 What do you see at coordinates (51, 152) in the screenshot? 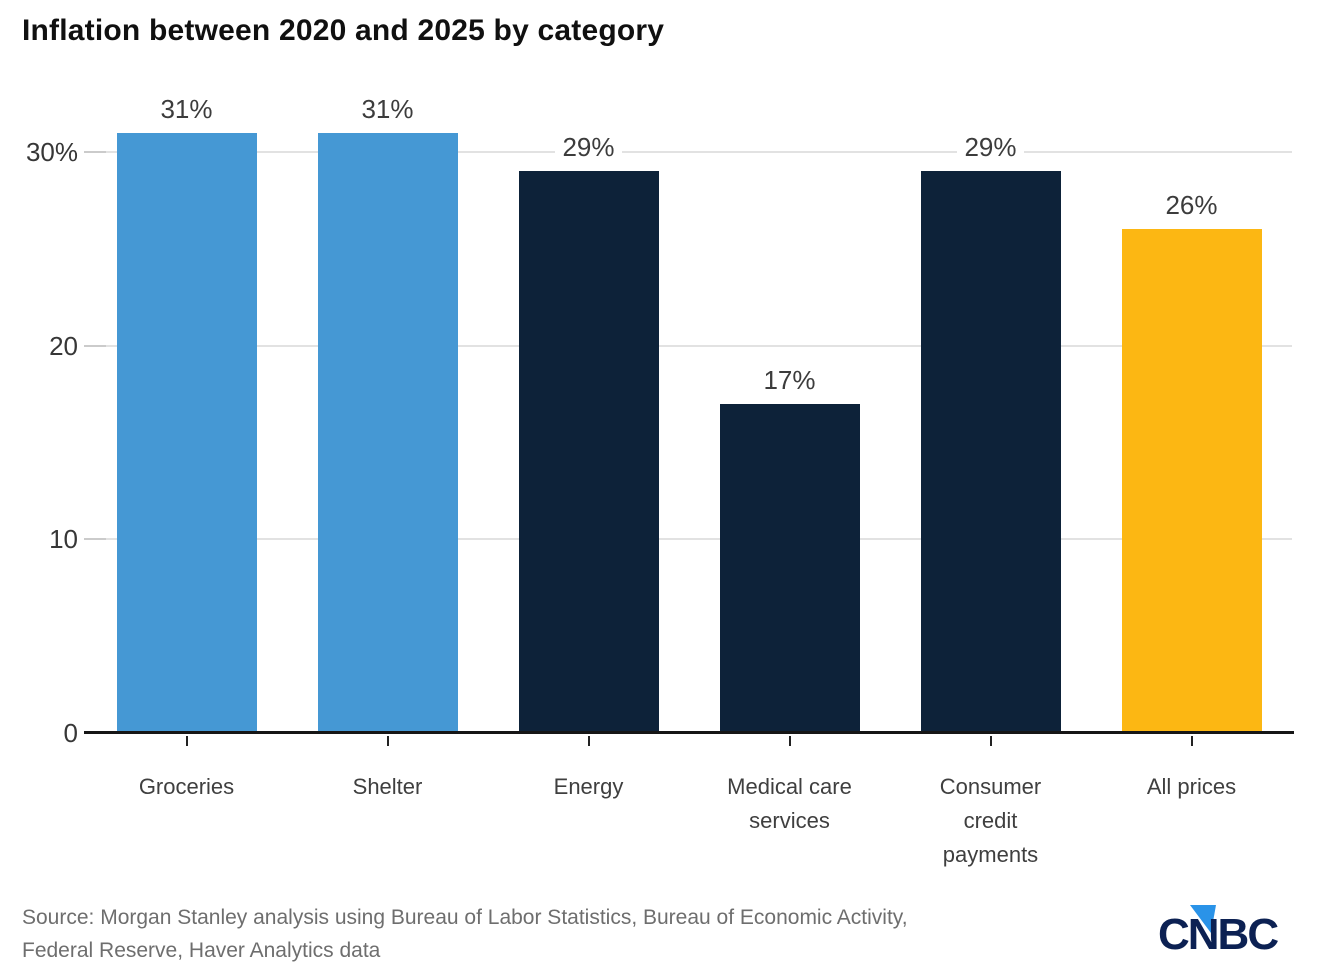
I see `y-axis-tick-label: 30%` at bounding box center [51, 152].